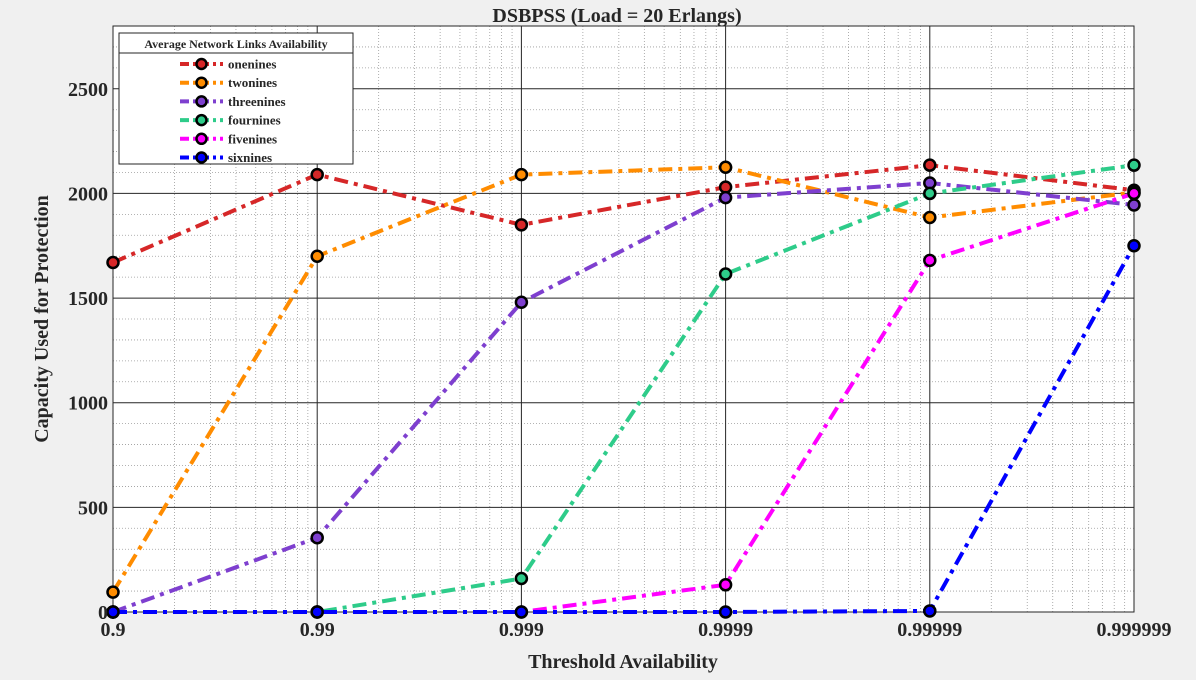  I want to click on legend-title: Average Network Links Availability, so click(235, 44).